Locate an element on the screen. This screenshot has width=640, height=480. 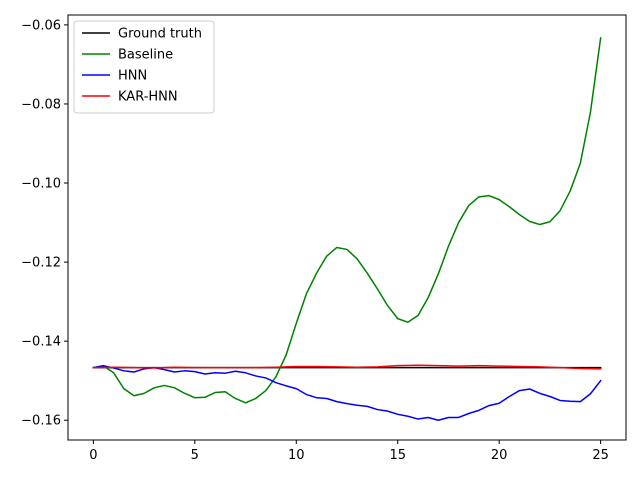
legend-label-1: Baseline is located at coordinates (145, 55).